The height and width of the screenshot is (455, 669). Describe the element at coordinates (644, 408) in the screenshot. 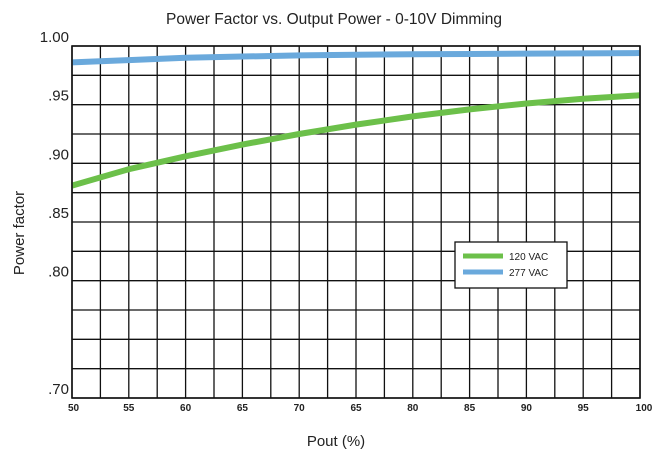

I see `x-tick-label: 100` at that location.